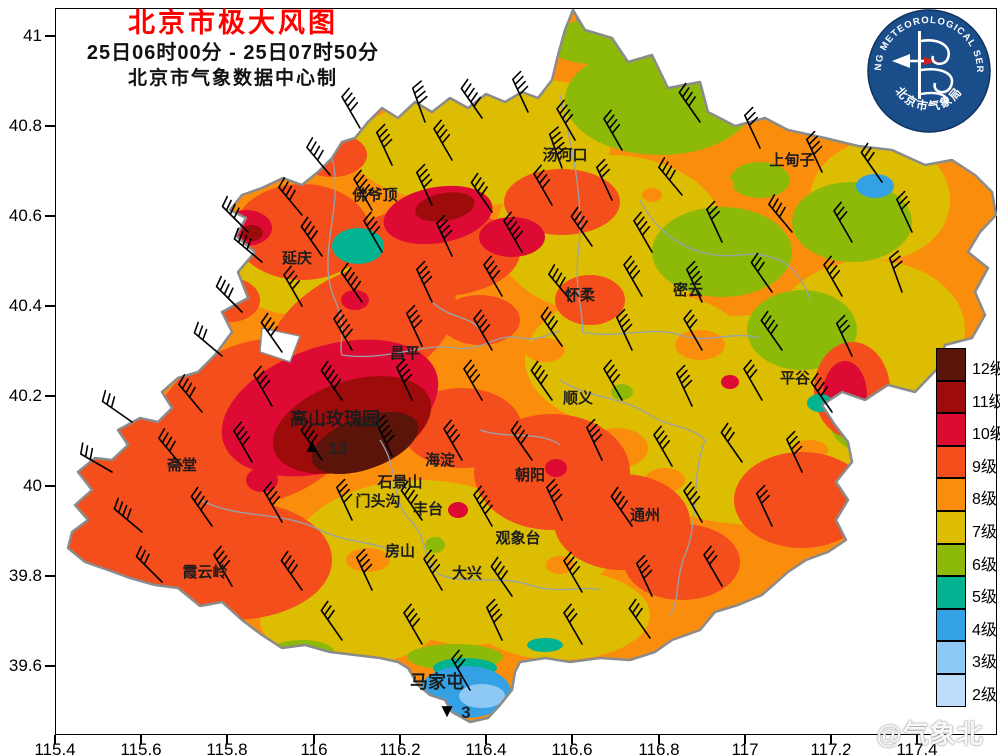  Describe the element at coordinates (564, 155) in the screenshot. I see `map-label: 汤河口` at that location.